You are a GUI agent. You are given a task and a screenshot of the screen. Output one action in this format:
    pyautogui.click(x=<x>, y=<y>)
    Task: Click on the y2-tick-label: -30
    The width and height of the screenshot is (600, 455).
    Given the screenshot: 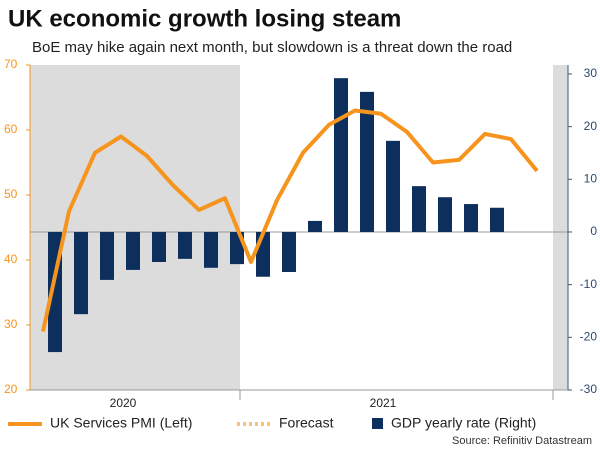 What is the action you would take?
    pyautogui.click(x=589, y=389)
    